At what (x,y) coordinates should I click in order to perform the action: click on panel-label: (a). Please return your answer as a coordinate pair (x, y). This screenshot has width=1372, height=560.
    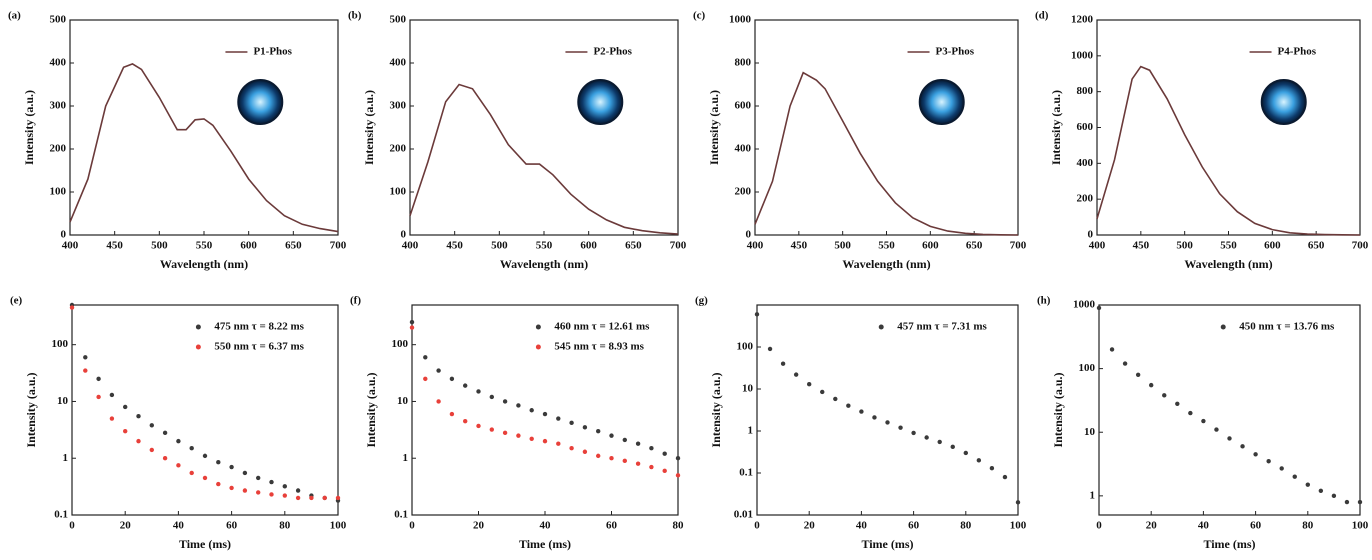
    Looking at the image, I should click on (14, 16).